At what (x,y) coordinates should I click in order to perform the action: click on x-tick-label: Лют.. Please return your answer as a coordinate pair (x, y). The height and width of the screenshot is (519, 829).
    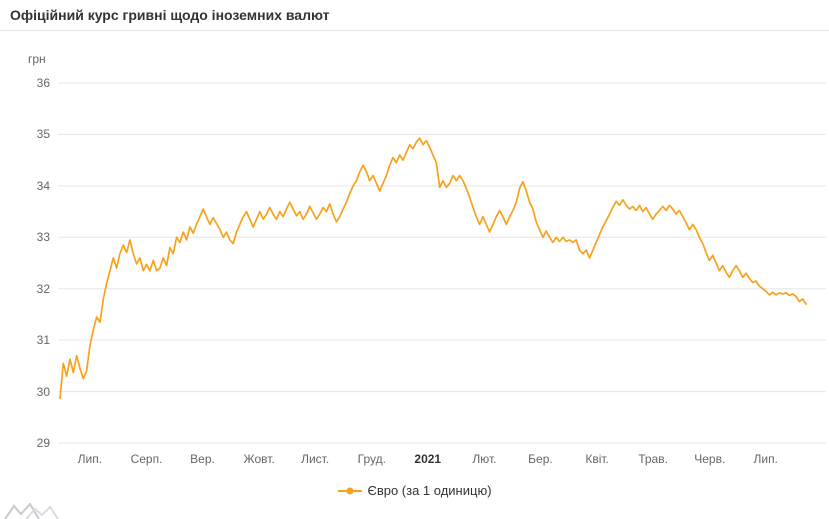
    Looking at the image, I should click on (484, 459).